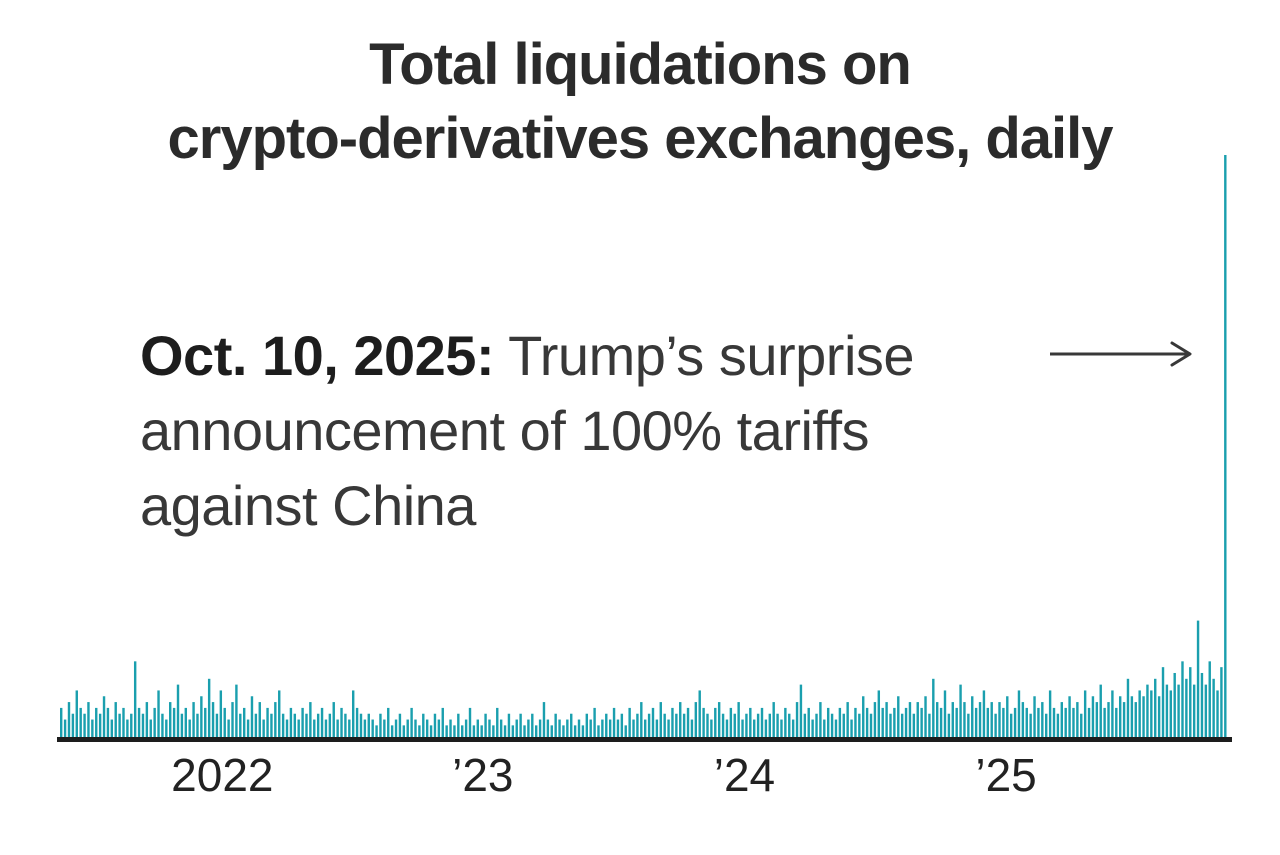  What do you see at coordinates (505, 430) in the screenshot?
I see `annotation-line-2: announcement of 100% tariffs` at bounding box center [505, 430].